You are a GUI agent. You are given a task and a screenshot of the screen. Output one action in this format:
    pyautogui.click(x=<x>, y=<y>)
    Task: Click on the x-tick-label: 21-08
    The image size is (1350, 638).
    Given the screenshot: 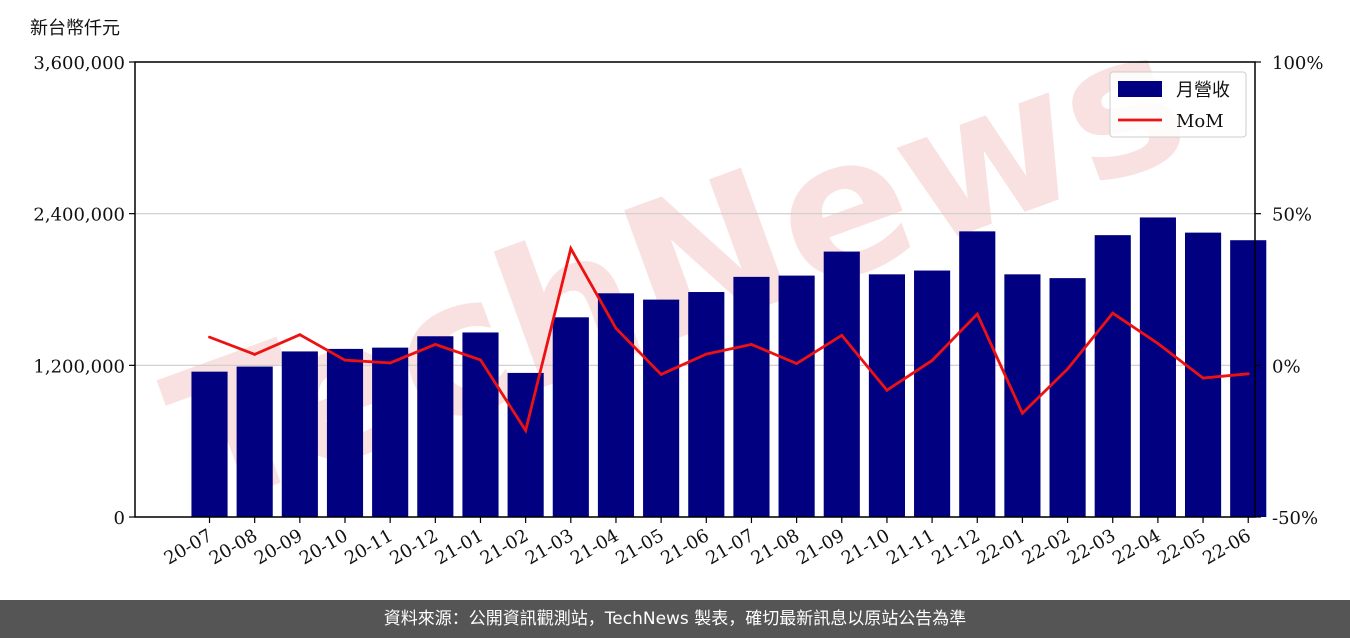 What is the action you would take?
    pyautogui.click(x=775, y=547)
    